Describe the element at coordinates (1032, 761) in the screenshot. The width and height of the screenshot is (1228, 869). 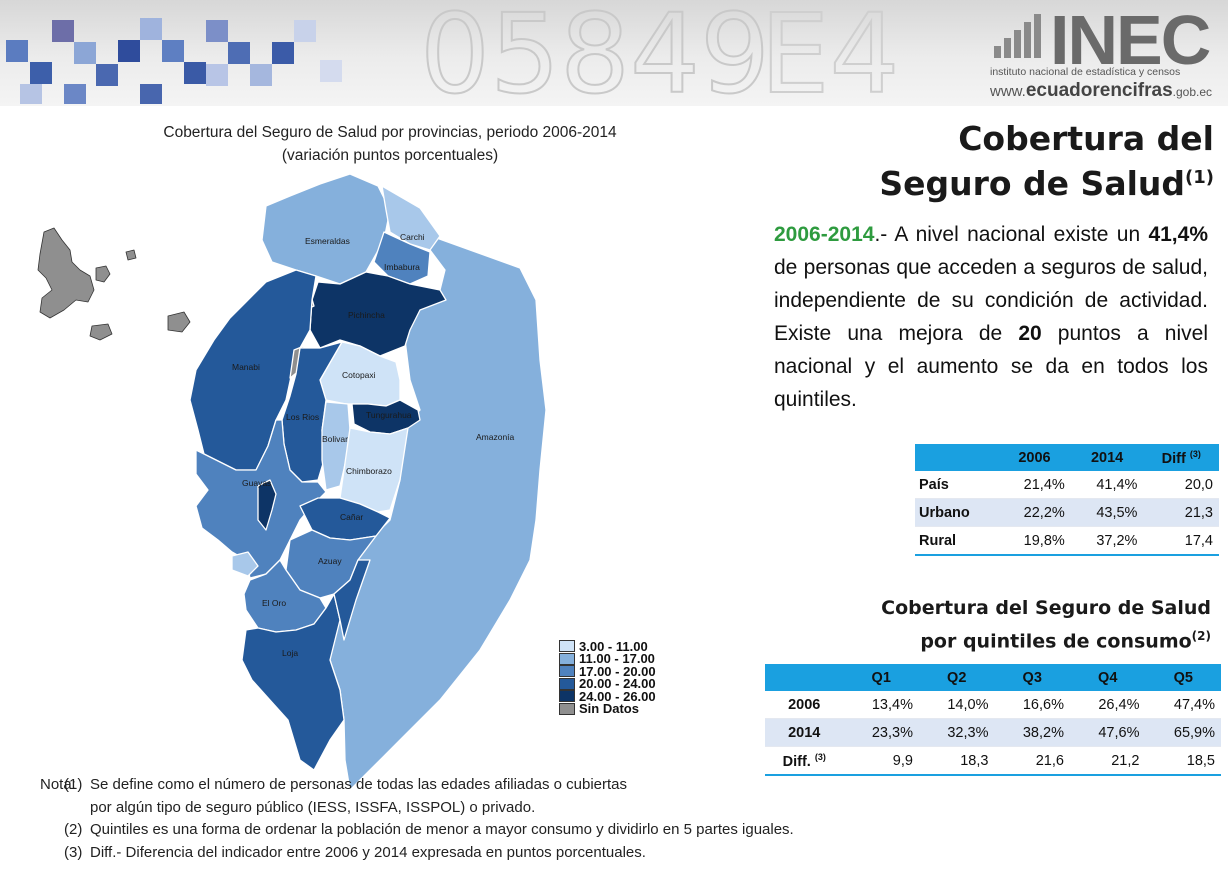
I see `cell-q3: 21,6` at that location.